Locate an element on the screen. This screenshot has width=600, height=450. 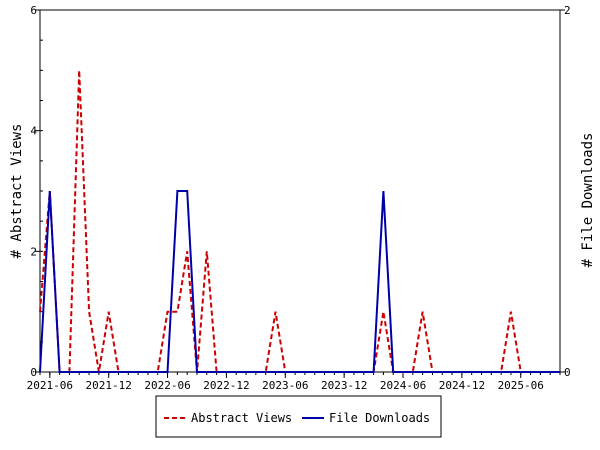
x-tick-label: 2023-06 is located at coordinates (285, 385).